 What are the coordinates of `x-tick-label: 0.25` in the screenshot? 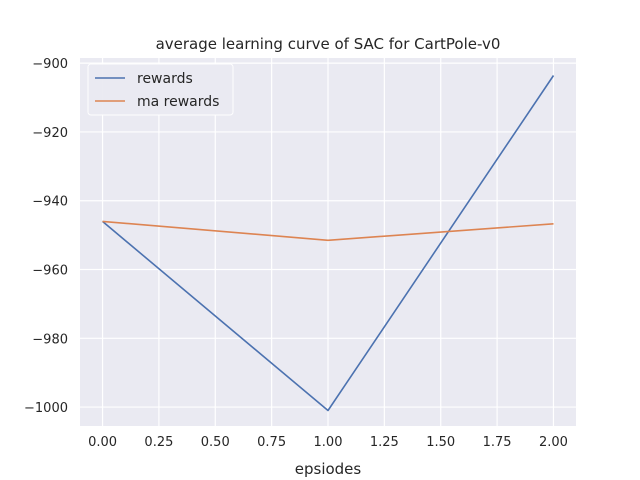 It's located at (158, 442).